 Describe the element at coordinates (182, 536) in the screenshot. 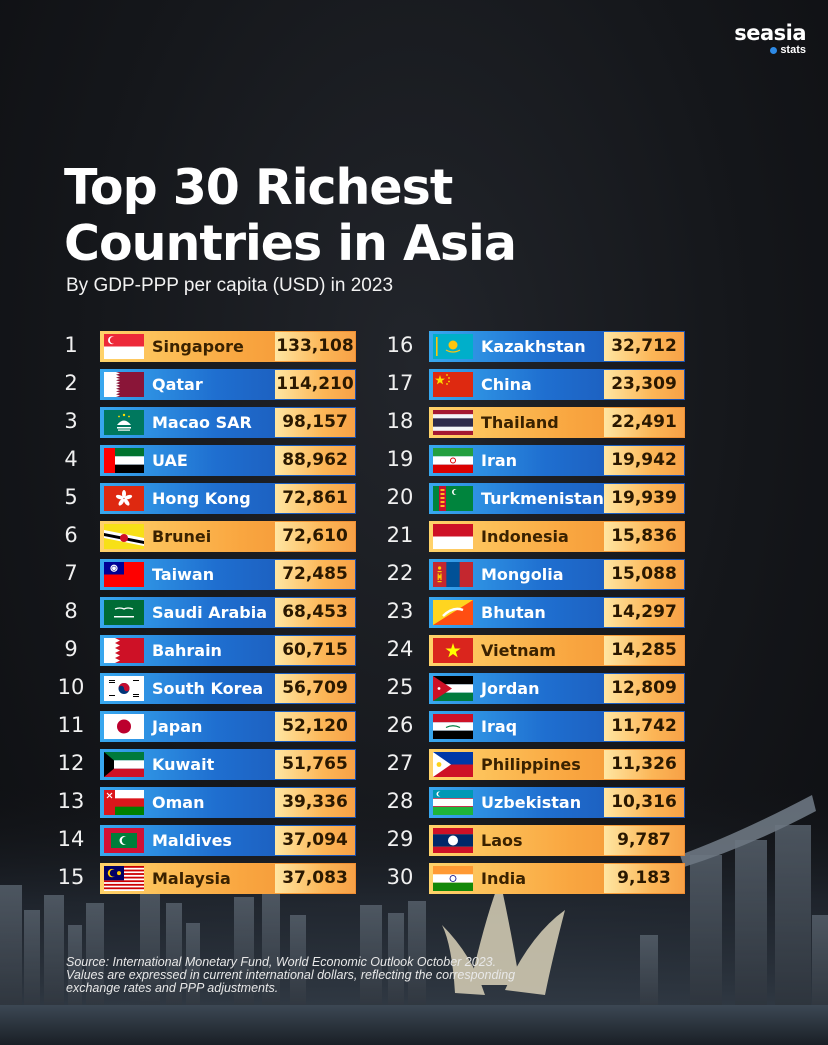

I see `country-name: Brunei` at that location.